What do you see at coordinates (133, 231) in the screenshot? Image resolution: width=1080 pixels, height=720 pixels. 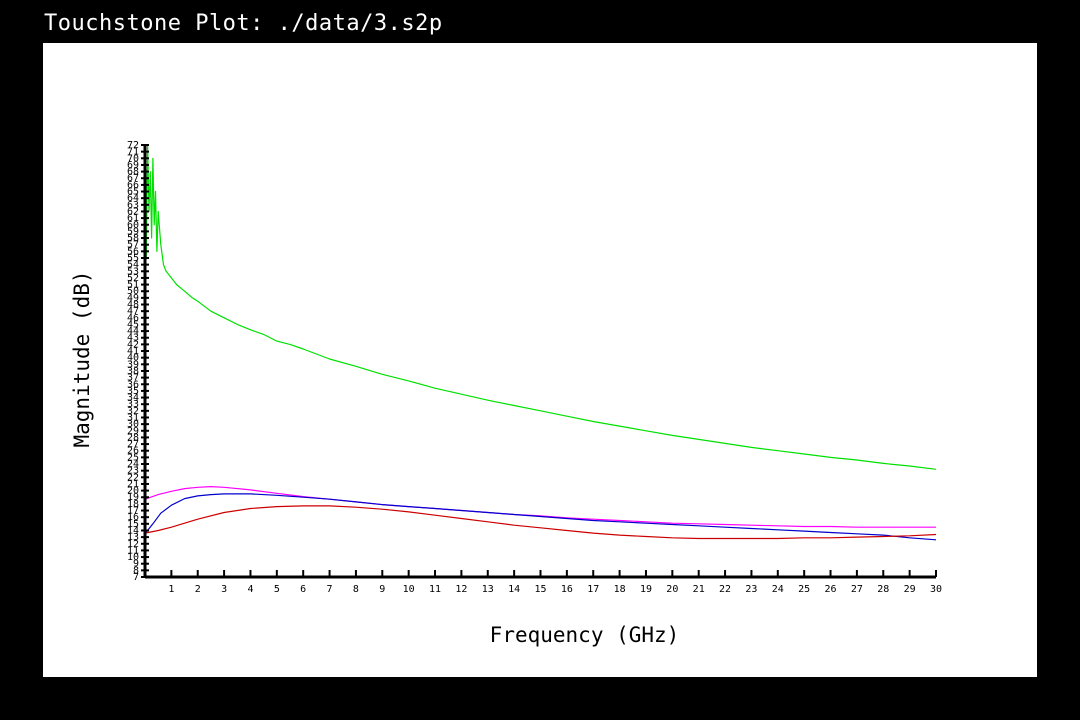 I see `y-tick-label: 59` at bounding box center [133, 231].